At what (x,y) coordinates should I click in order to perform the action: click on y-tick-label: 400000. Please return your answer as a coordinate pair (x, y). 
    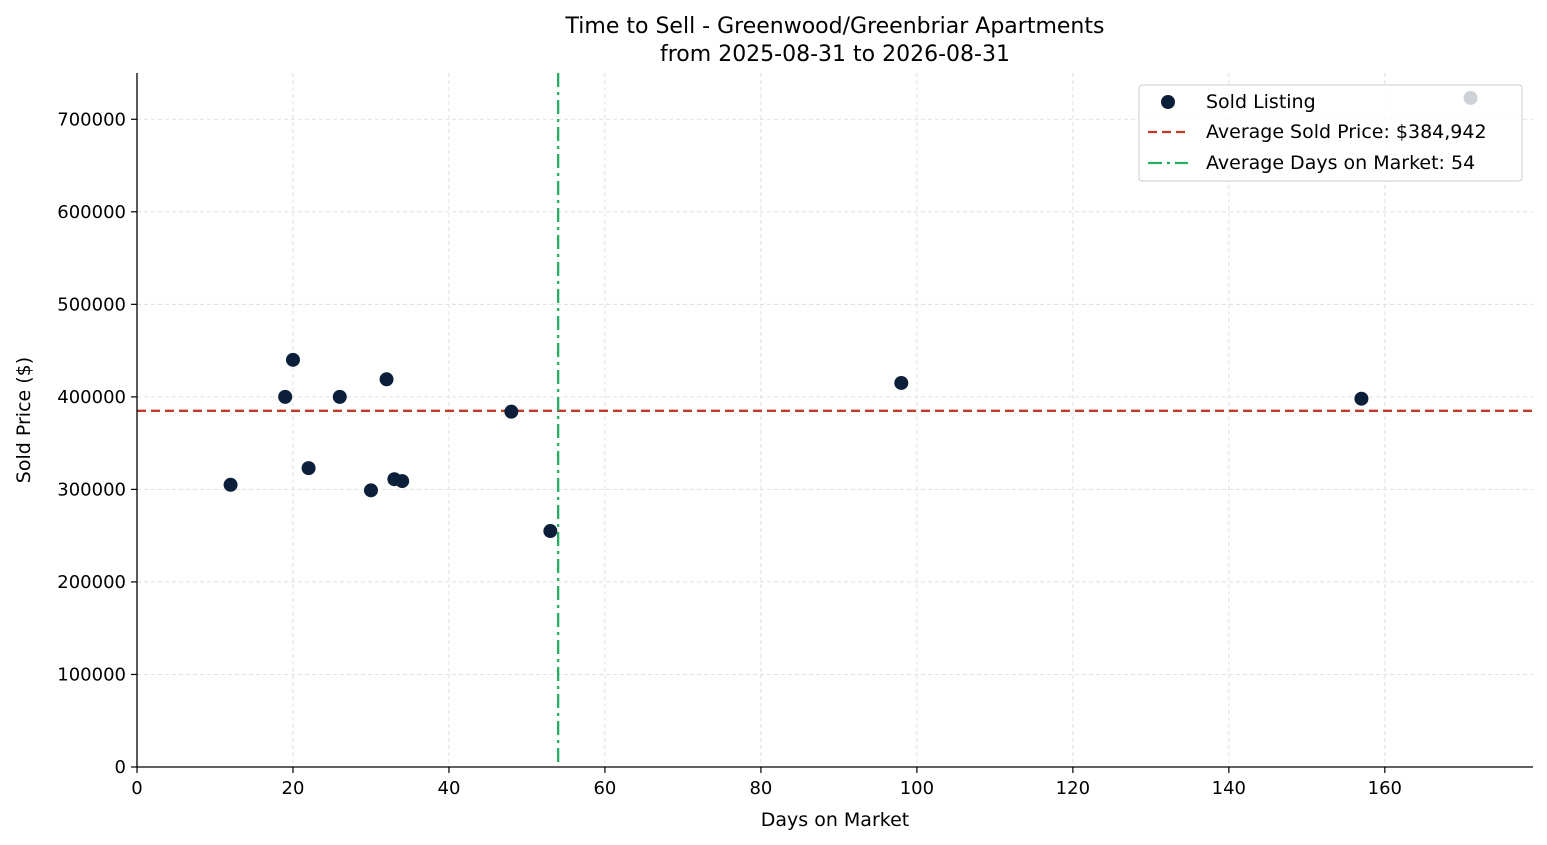
    Looking at the image, I should click on (91, 397).